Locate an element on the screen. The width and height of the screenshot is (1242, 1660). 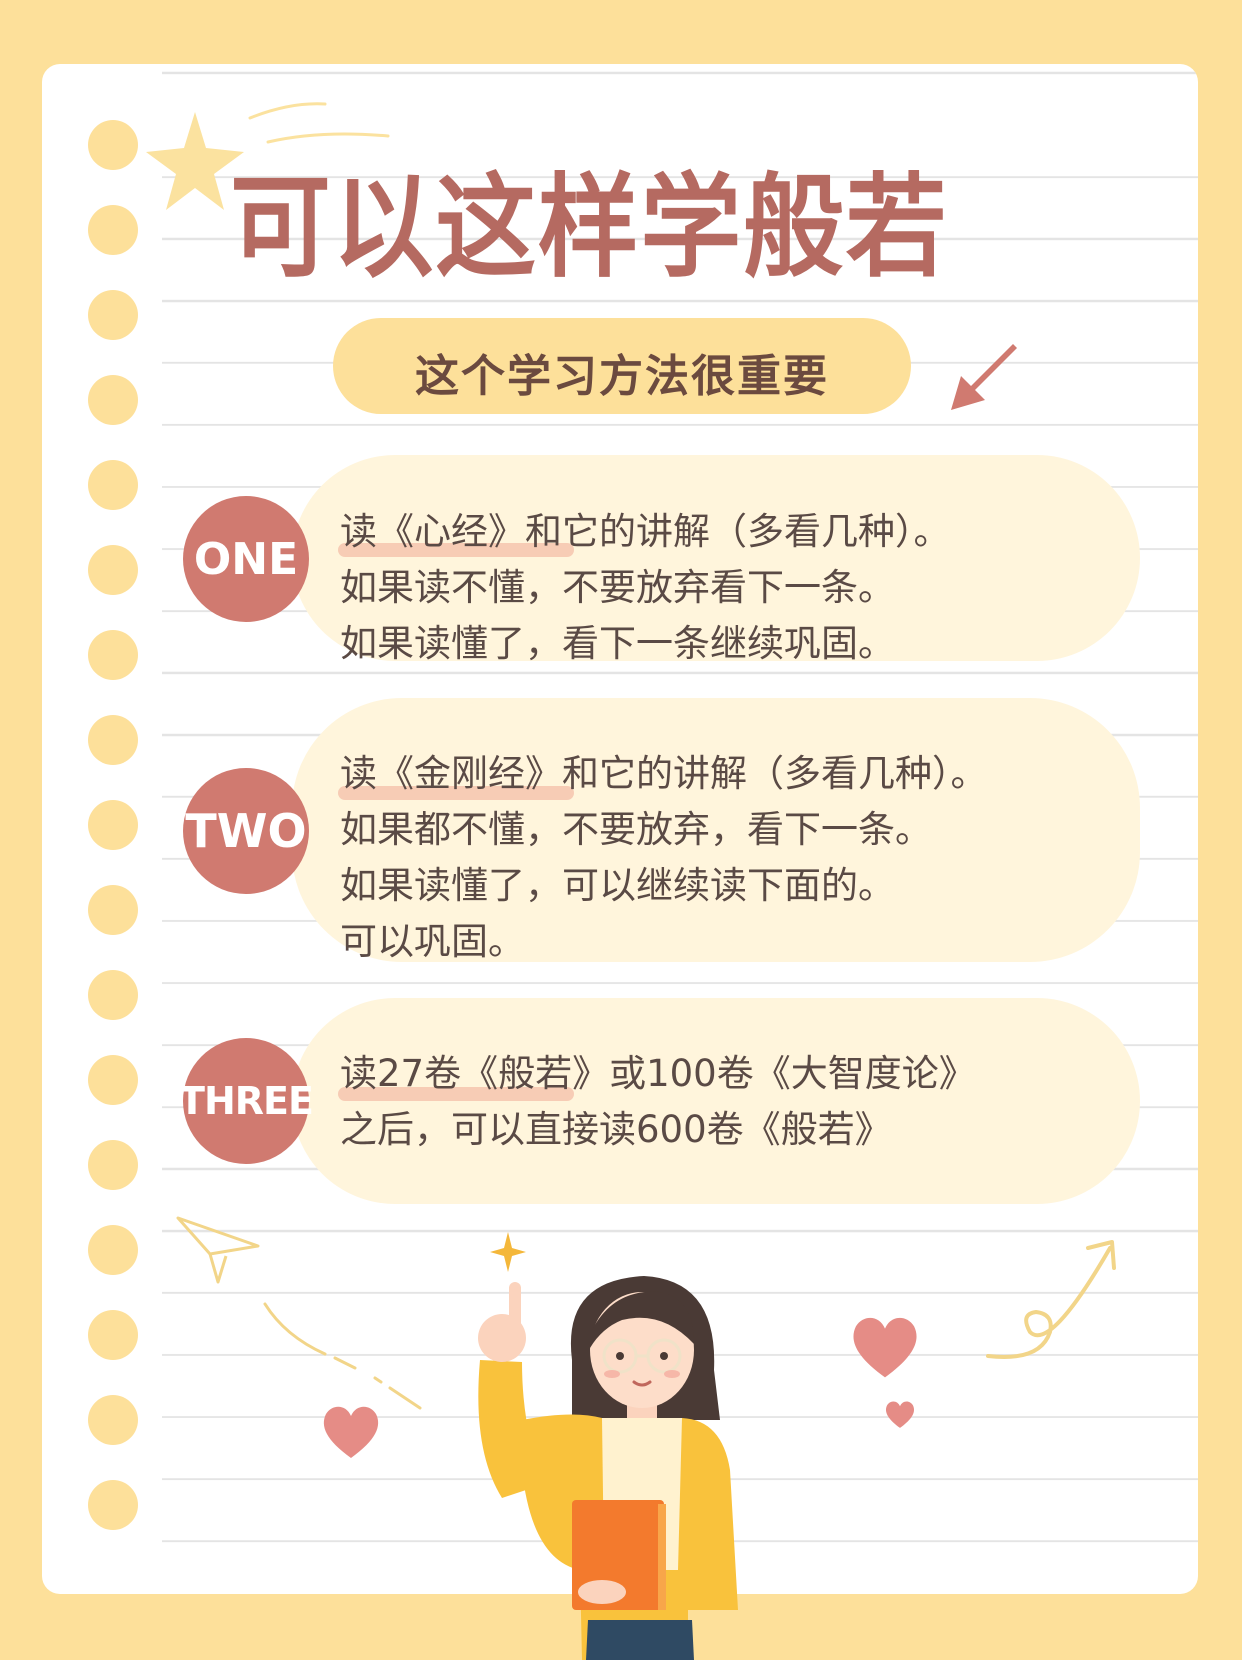
step-card-three is located at coordinates (716, 1101).